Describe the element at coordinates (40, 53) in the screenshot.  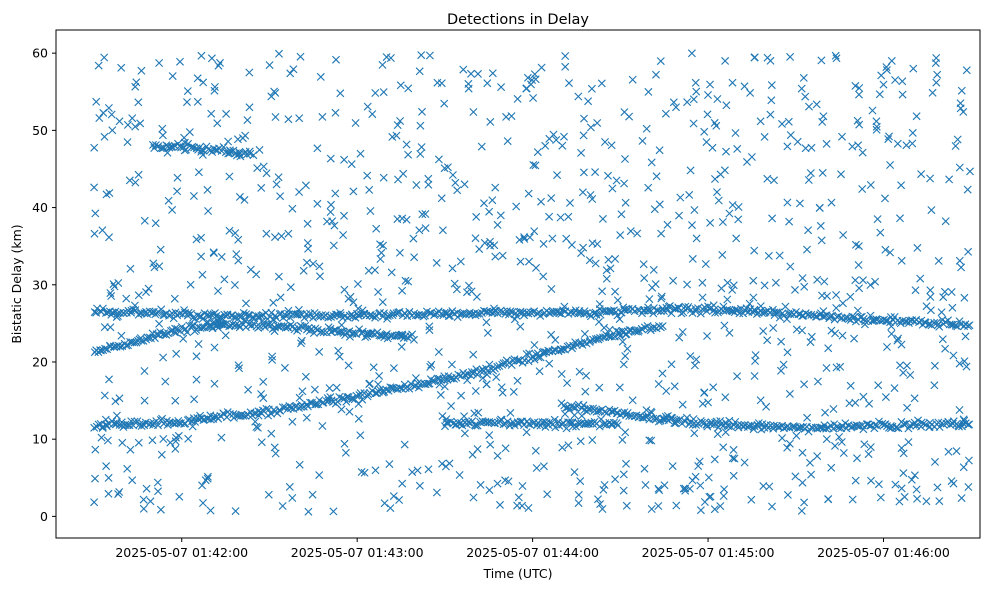
I see `y-tick-label: 60` at that location.